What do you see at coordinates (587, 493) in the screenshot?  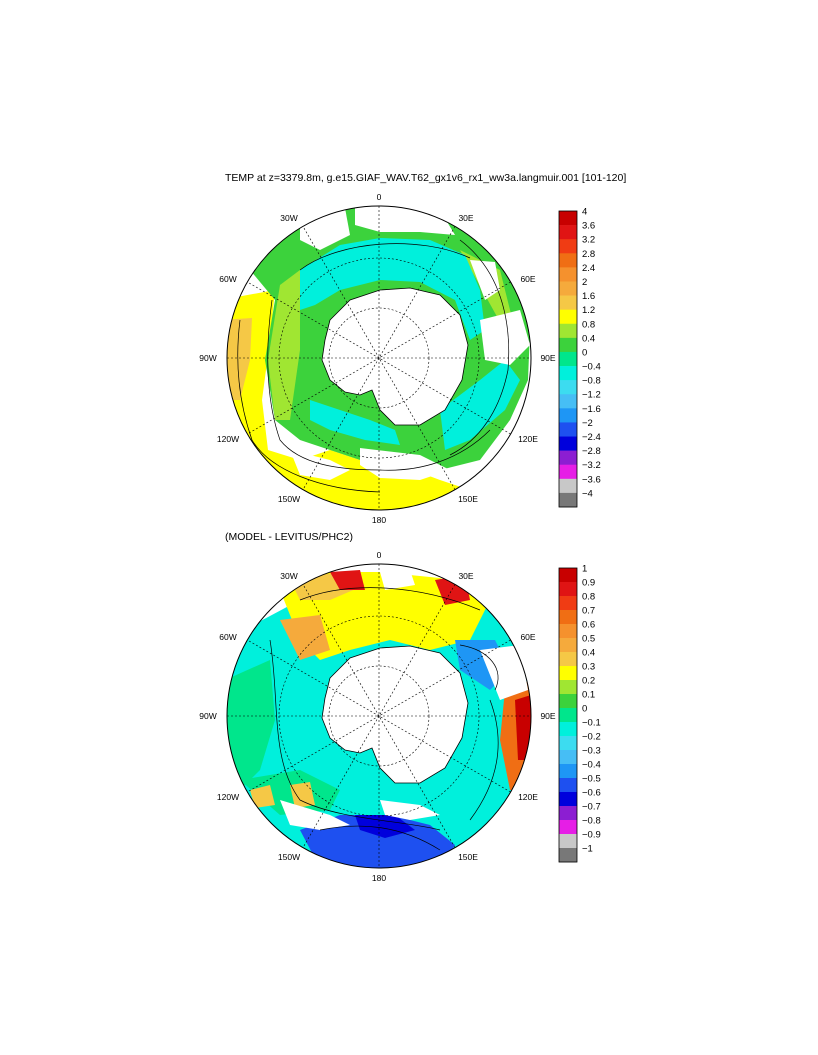 I see `colorbar-label: −4` at bounding box center [587, 493].